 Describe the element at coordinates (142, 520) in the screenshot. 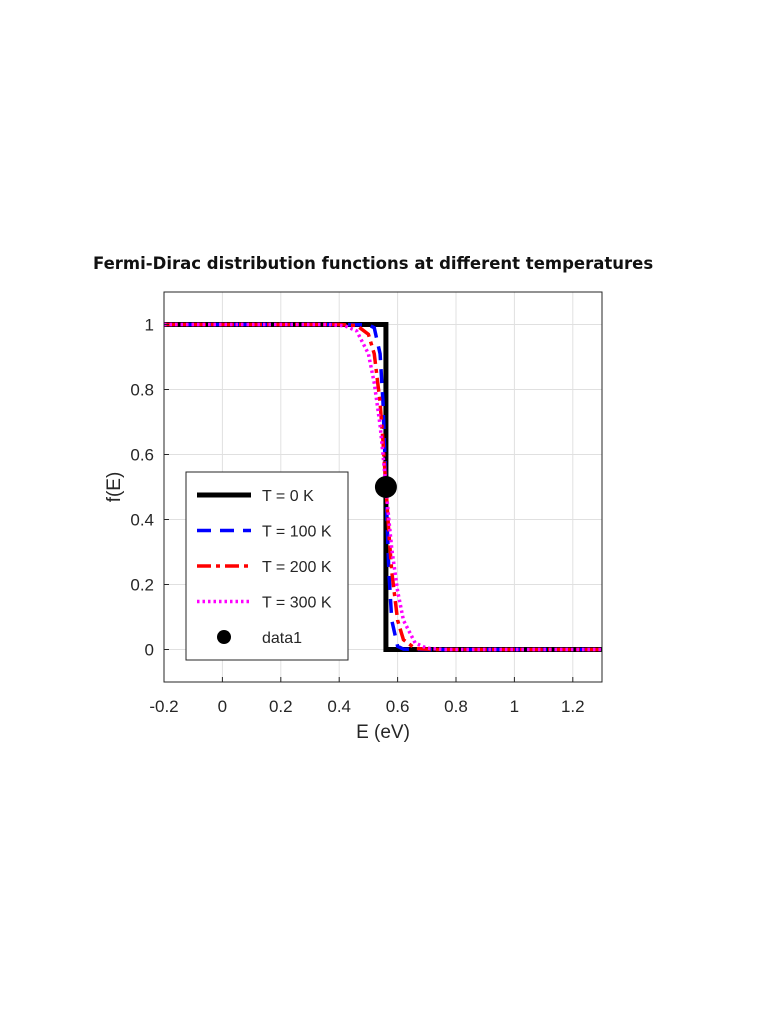

I see `y-tick-label: 0.4` at that location.